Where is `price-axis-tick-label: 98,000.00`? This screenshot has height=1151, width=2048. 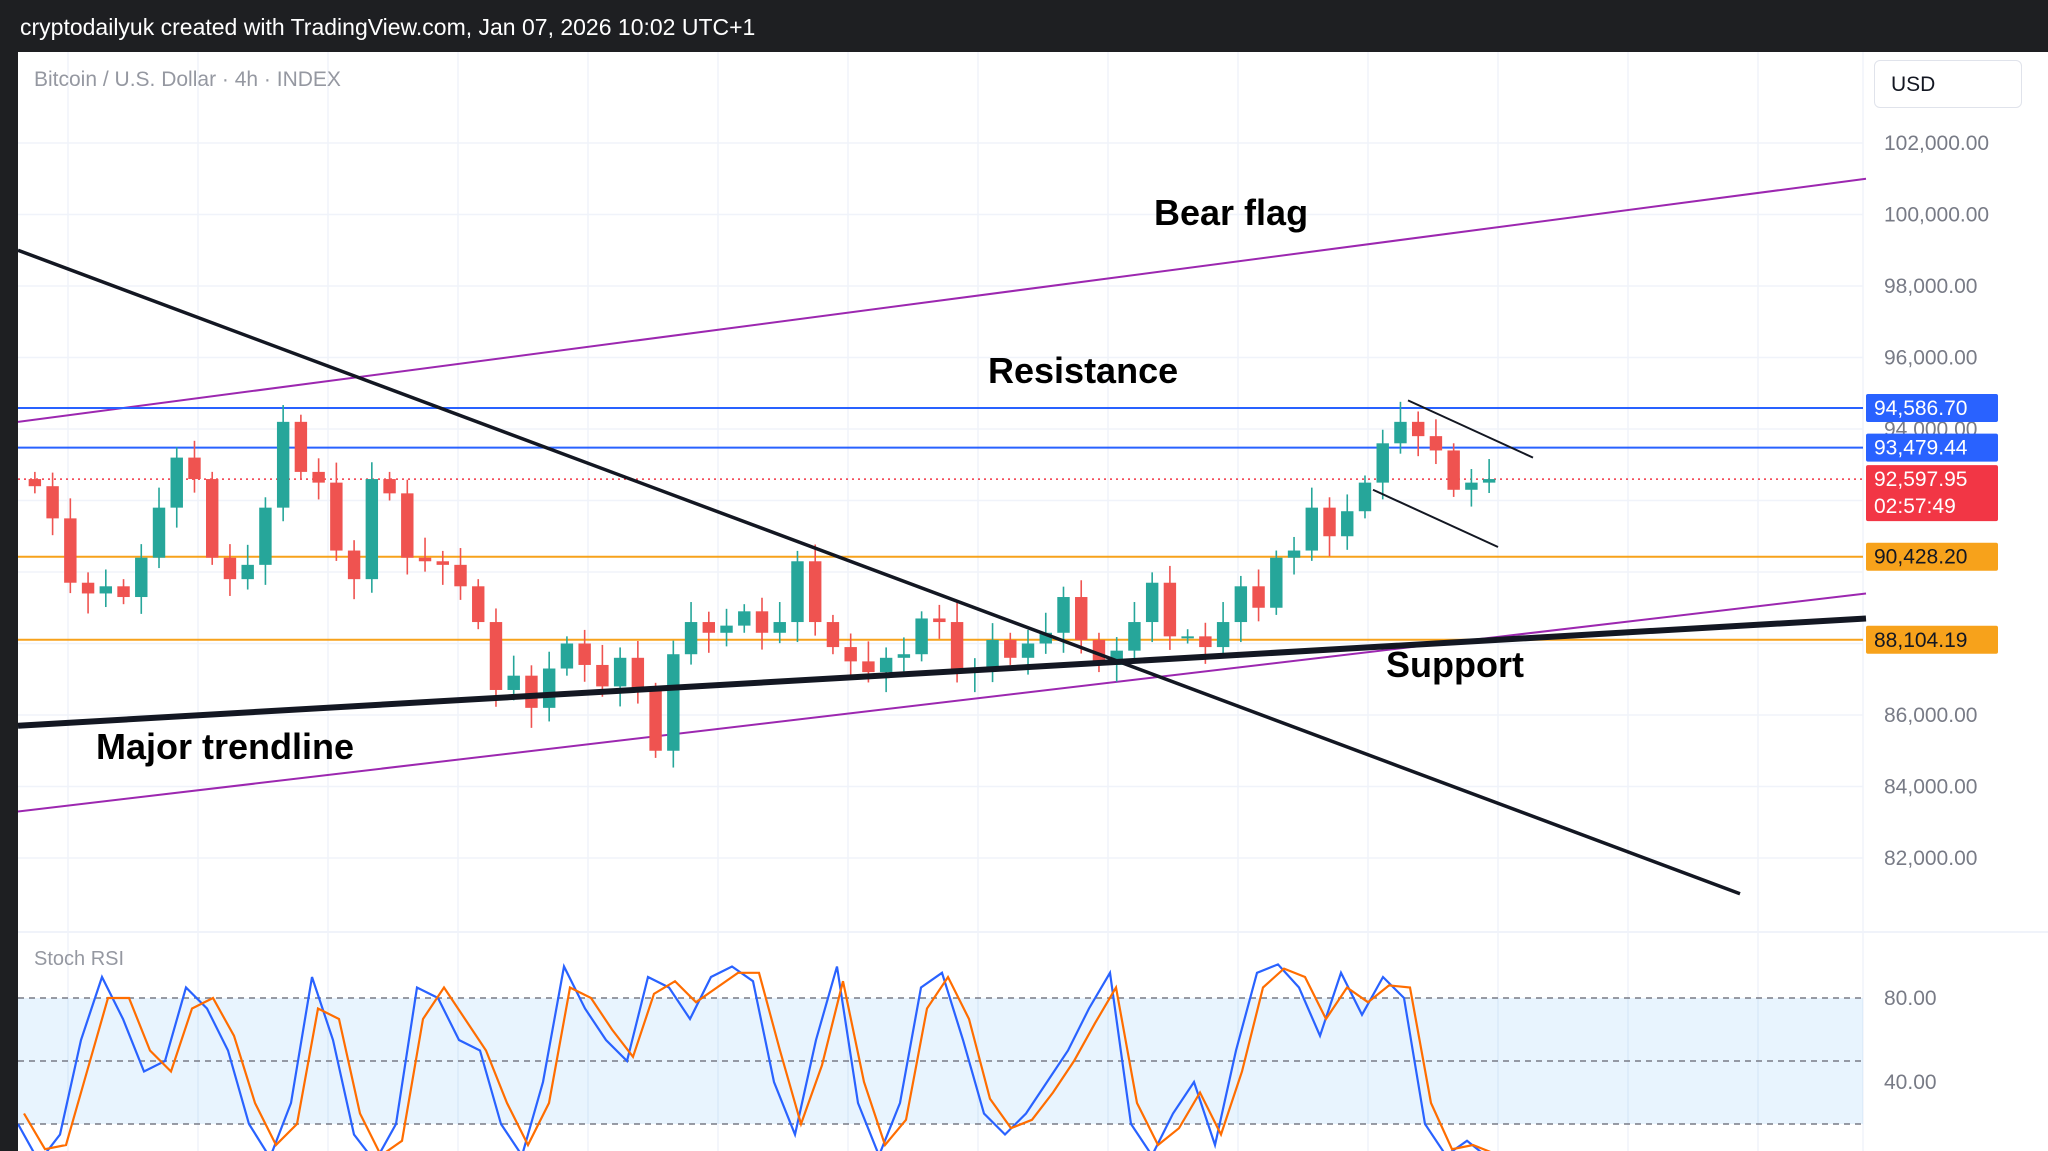 price-axis-tick-label: 98,000.00 is located at coordinates (1930, 286).